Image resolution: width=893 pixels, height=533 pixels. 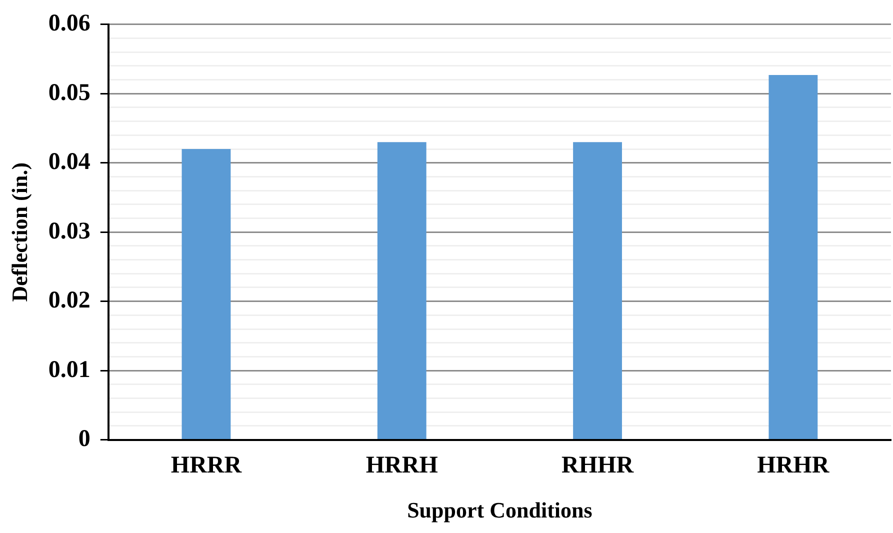 I want to click on y-tick-label: 0.03, so click(x=69, y=231).